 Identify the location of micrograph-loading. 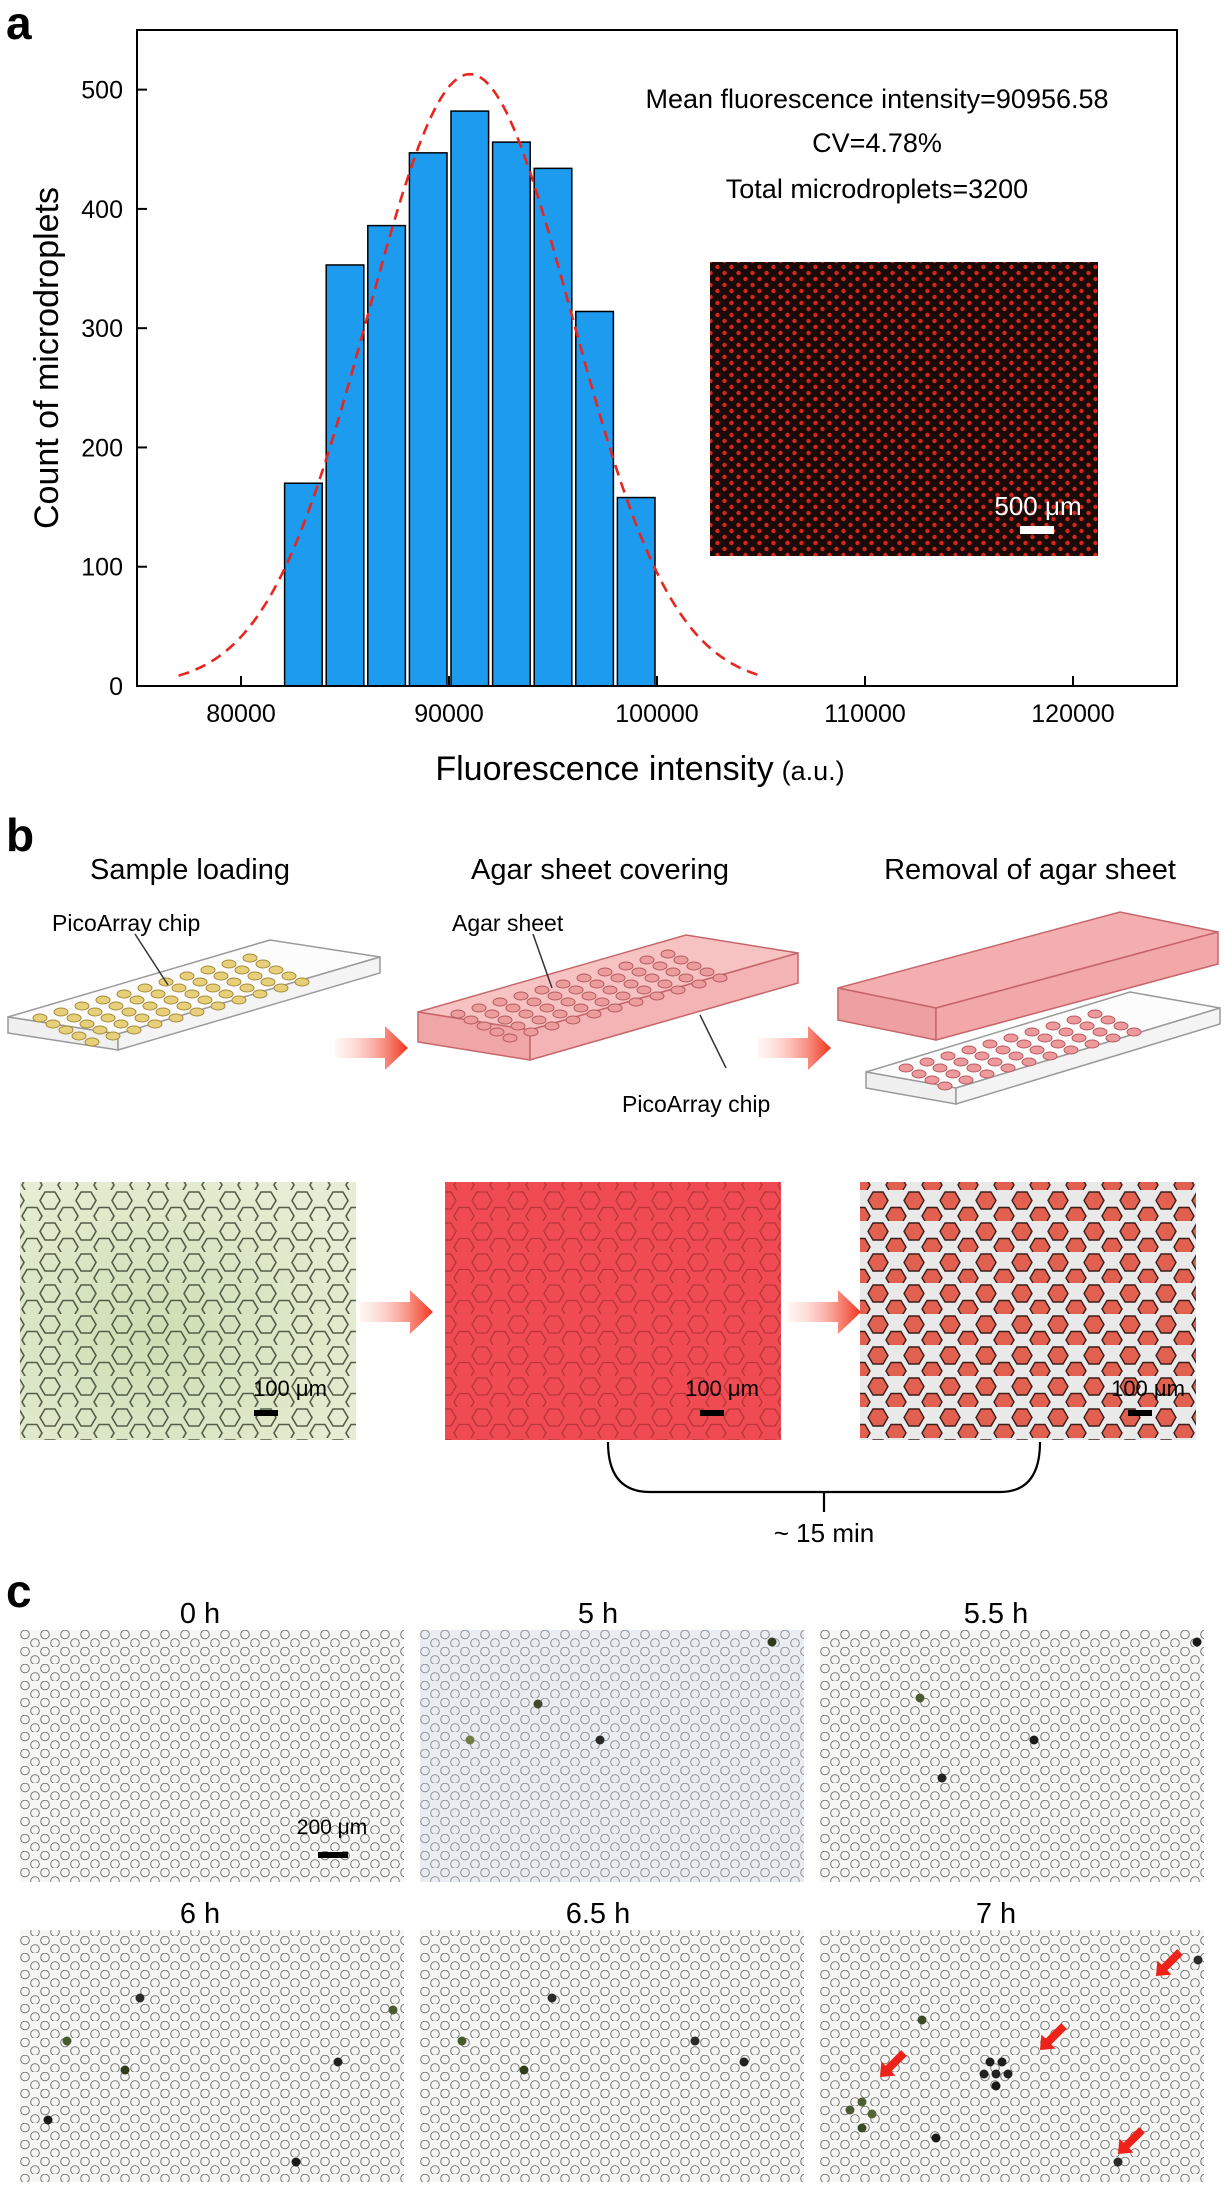
(188, 1311).